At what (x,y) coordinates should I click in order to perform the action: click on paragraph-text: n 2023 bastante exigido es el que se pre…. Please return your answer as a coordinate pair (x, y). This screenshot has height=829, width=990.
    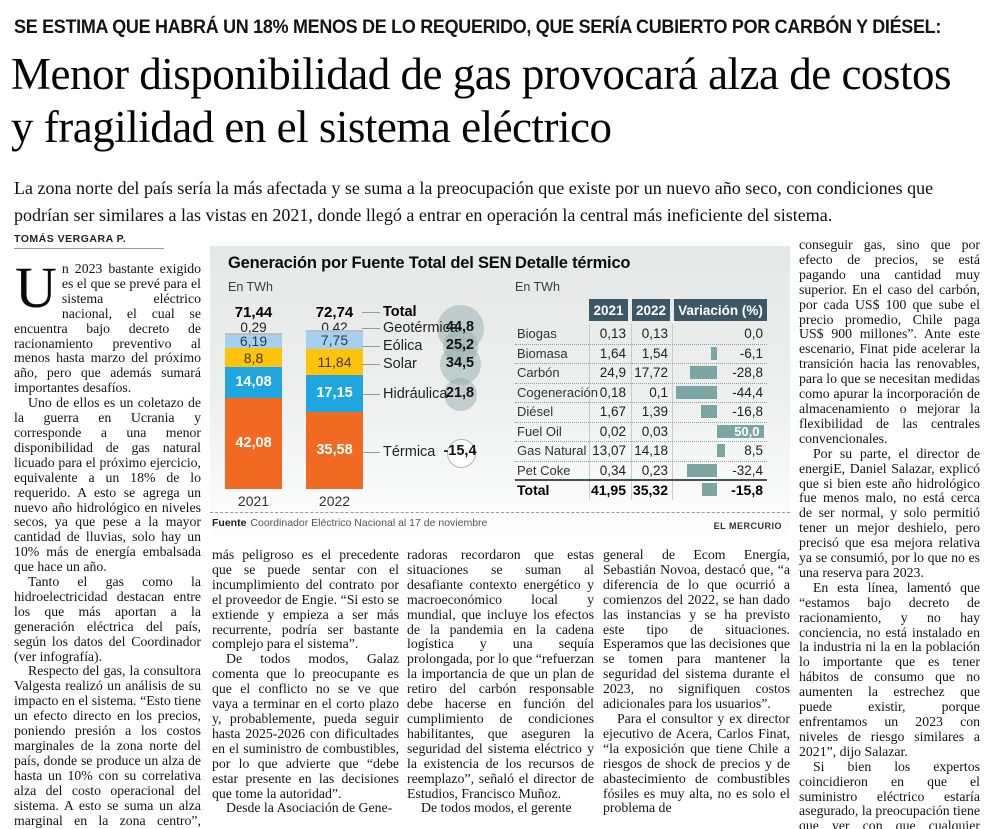
    Looking at the image, I should click on (107, 329).